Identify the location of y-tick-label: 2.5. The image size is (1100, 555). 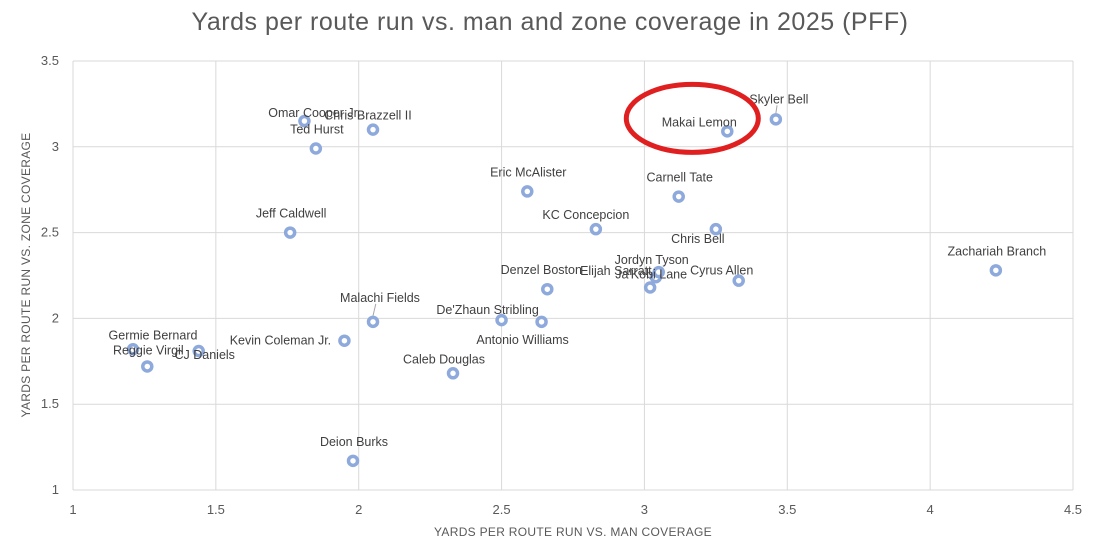
(50, 232).